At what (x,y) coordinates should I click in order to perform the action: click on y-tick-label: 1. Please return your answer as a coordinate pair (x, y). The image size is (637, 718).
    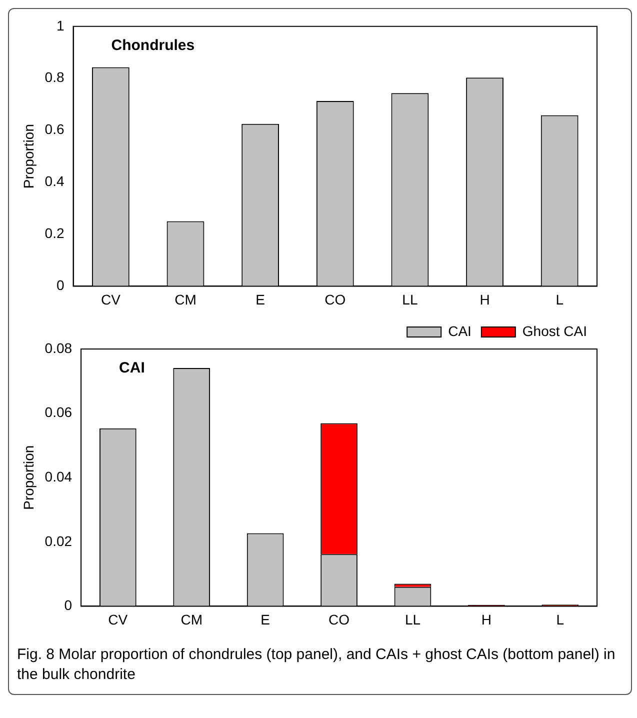
    Looking at the image, I should click on (60, 25).